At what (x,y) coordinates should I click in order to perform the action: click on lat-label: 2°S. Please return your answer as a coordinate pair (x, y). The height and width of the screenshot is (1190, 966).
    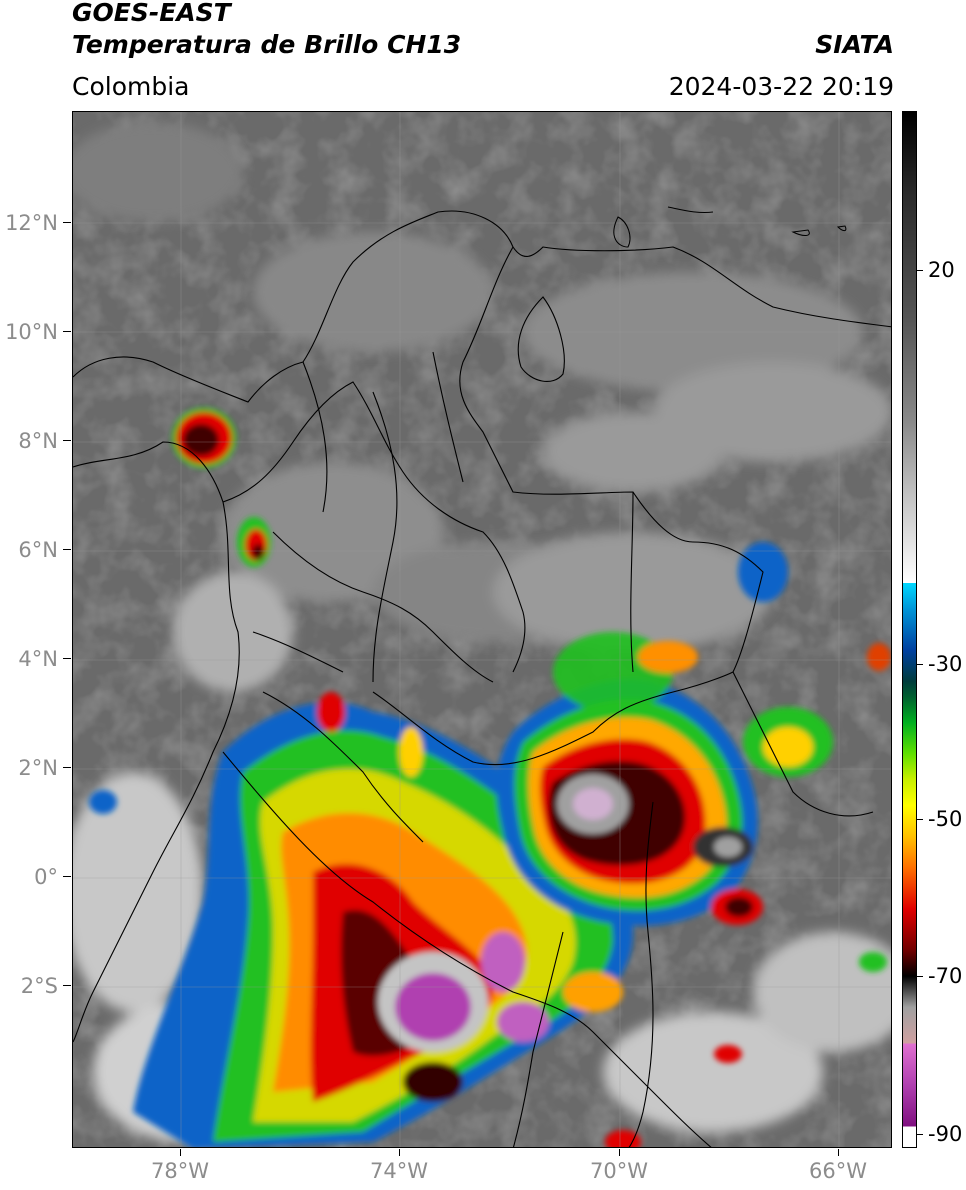
    Looking at the image, I should click on (39, 986).